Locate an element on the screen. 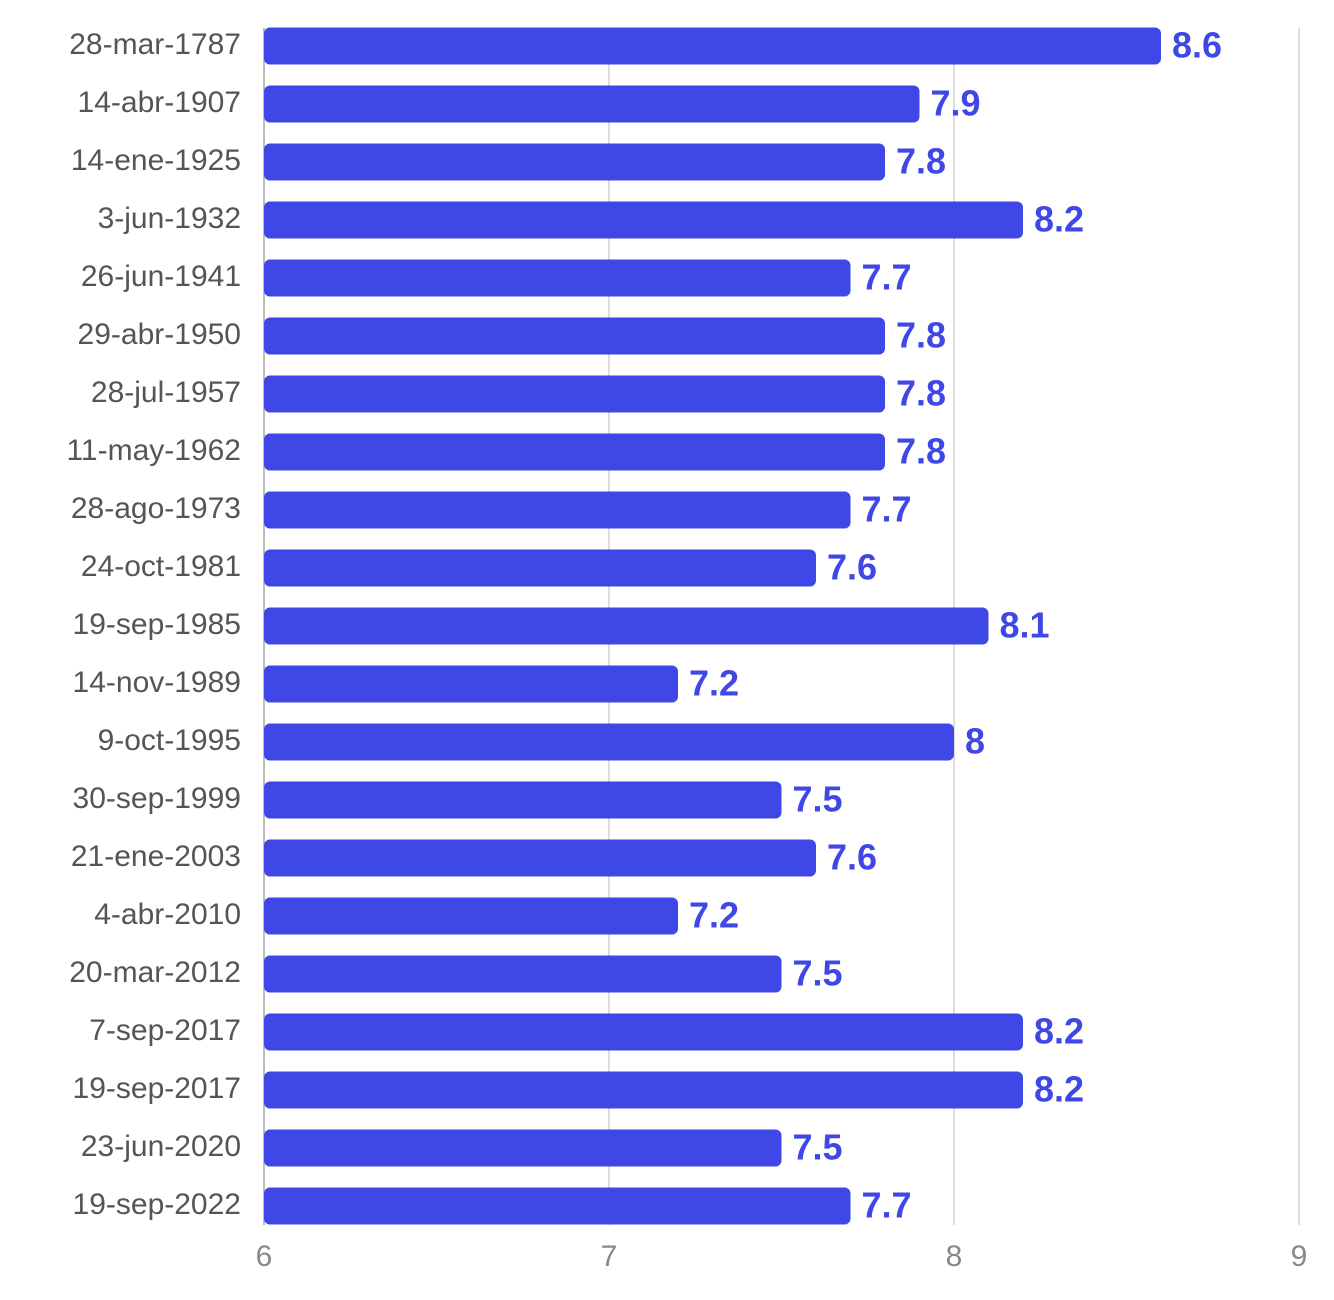  x-tick-label: 9 is located at coordinates (1299, 1256).